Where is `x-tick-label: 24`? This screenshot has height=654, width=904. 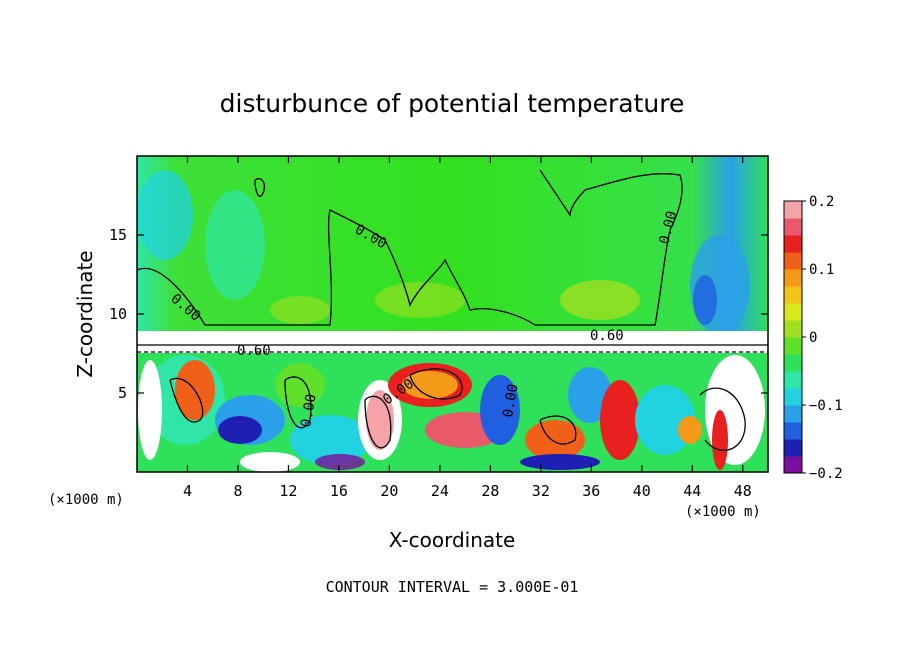
x-tick-label: 24 is located at coordinates (440, 491).